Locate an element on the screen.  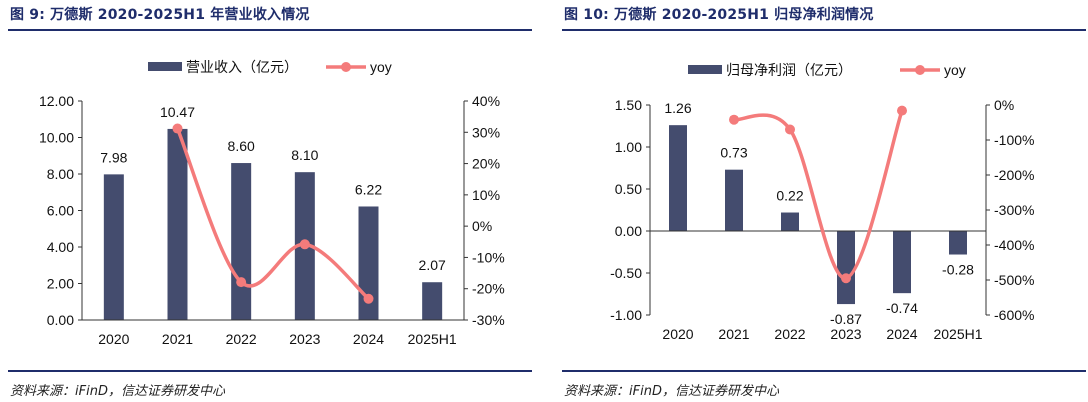
right-tick-label: 10% is located at coordinates (486, 195).